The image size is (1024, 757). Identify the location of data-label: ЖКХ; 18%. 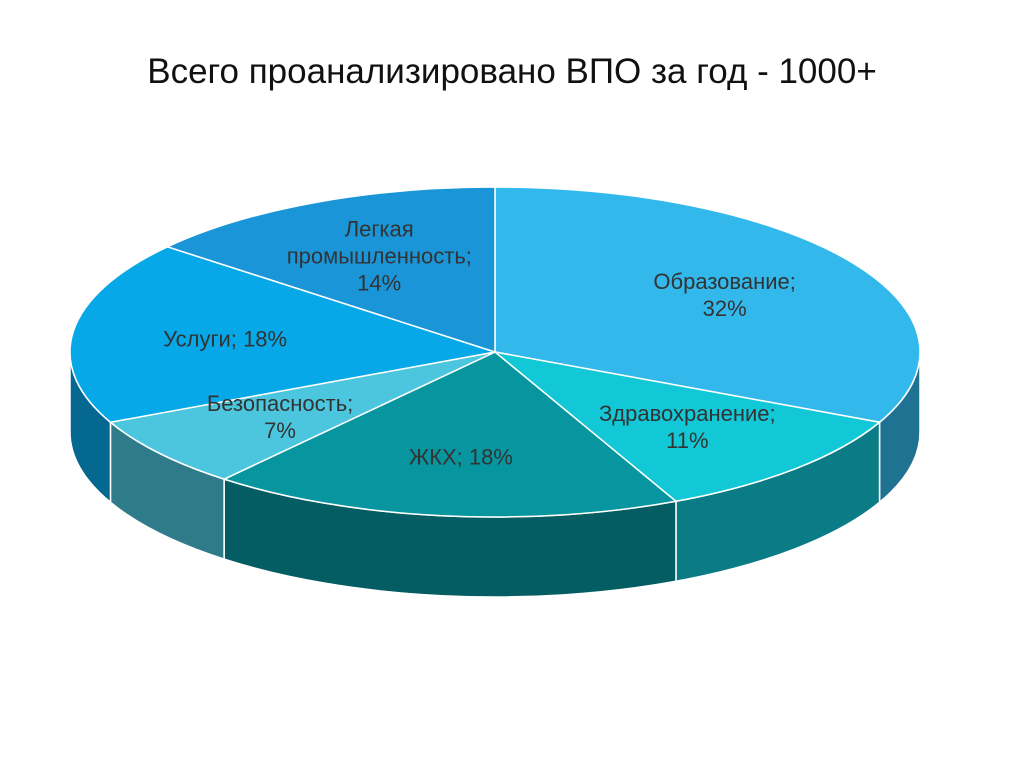
(461, 456).